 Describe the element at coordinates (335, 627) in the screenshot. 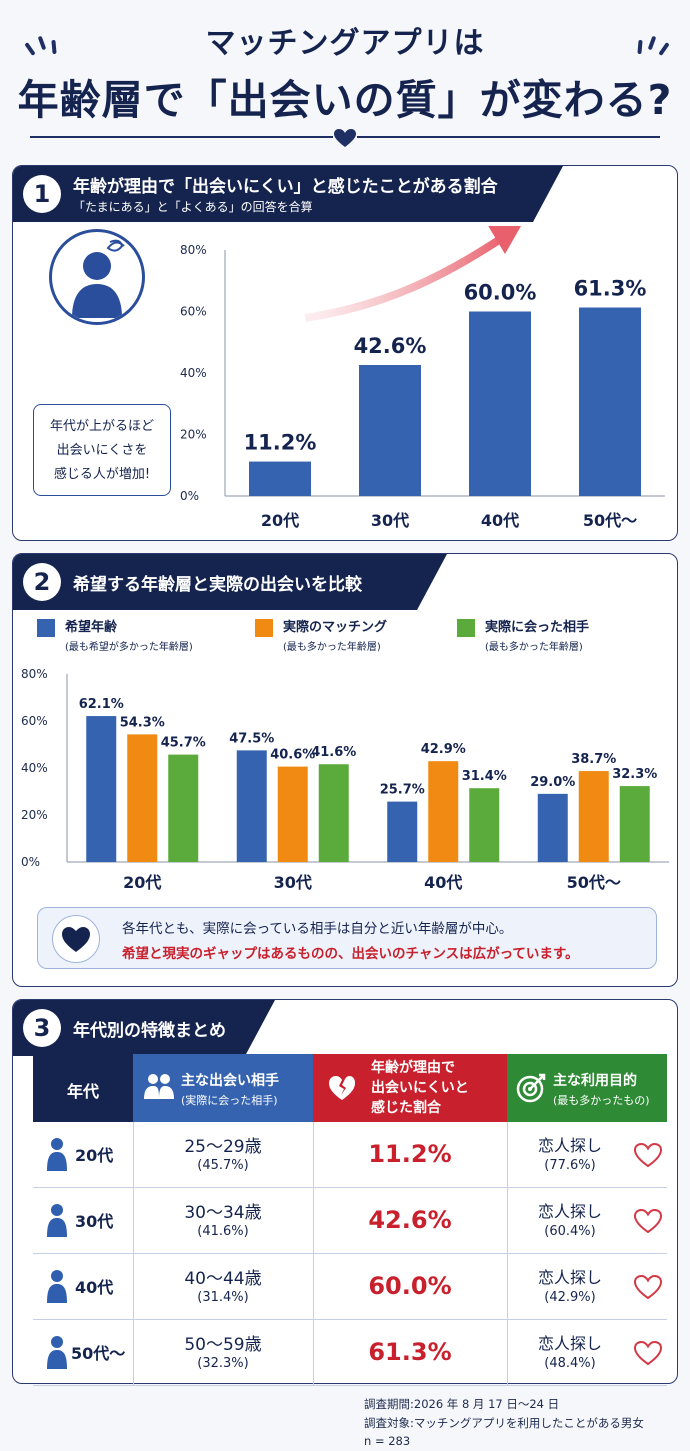

I see `legend-label: 実際のマッチング` at that location.